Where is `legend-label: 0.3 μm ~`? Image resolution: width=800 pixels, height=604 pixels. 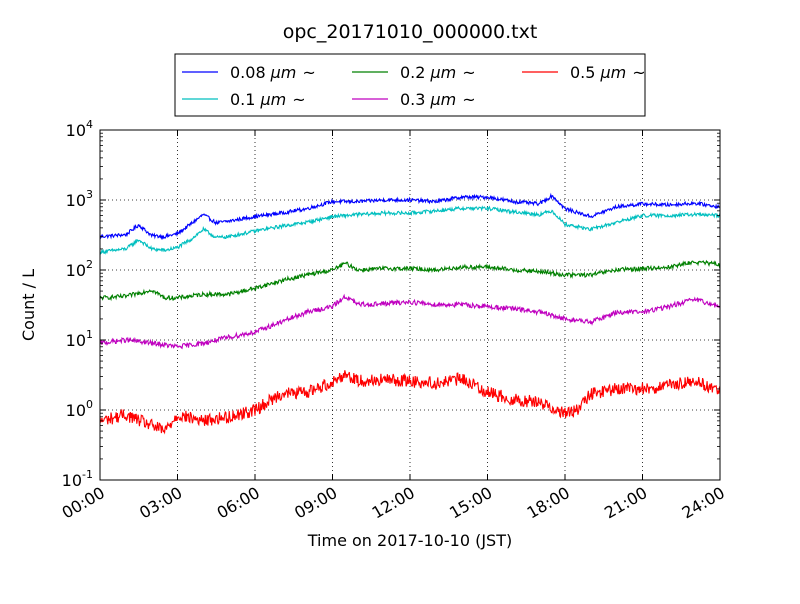
legend-label: 0.3 μm ~ is located at coordinates (438, 99).